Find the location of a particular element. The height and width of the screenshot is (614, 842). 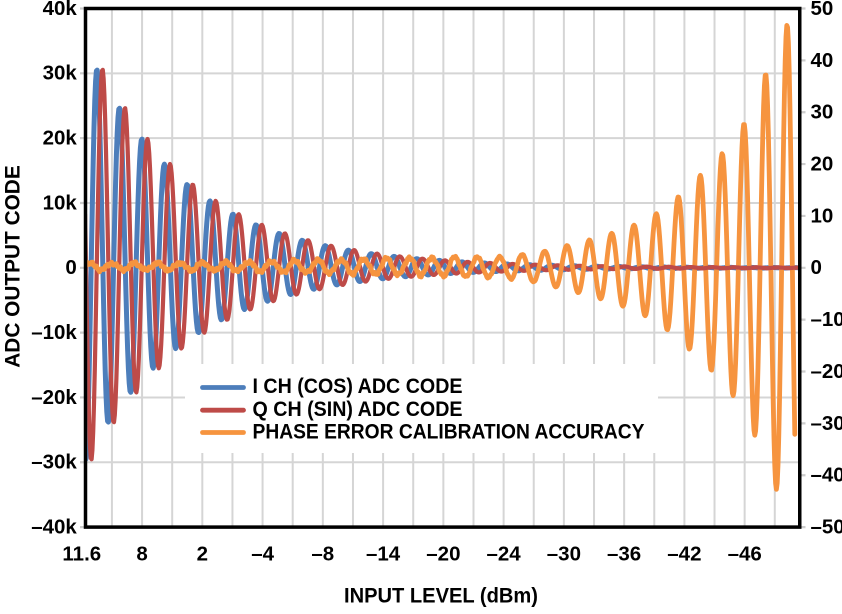

svg-text: INPUT LEVEL (dBm) is located at coordinates (441, 596).